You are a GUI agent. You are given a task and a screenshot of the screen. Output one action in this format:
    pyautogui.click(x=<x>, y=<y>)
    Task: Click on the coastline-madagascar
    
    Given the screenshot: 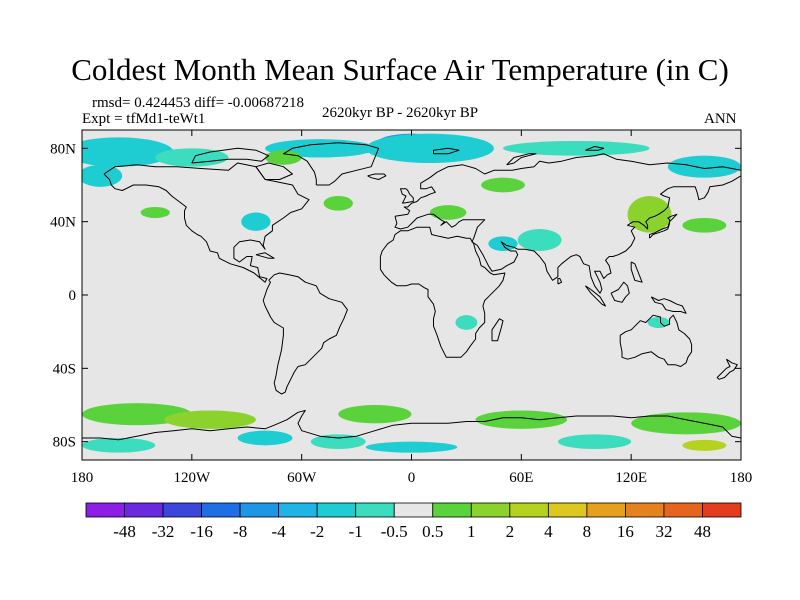 What is the action you would take?
    pyautogui.click(x=497, y=330)
    